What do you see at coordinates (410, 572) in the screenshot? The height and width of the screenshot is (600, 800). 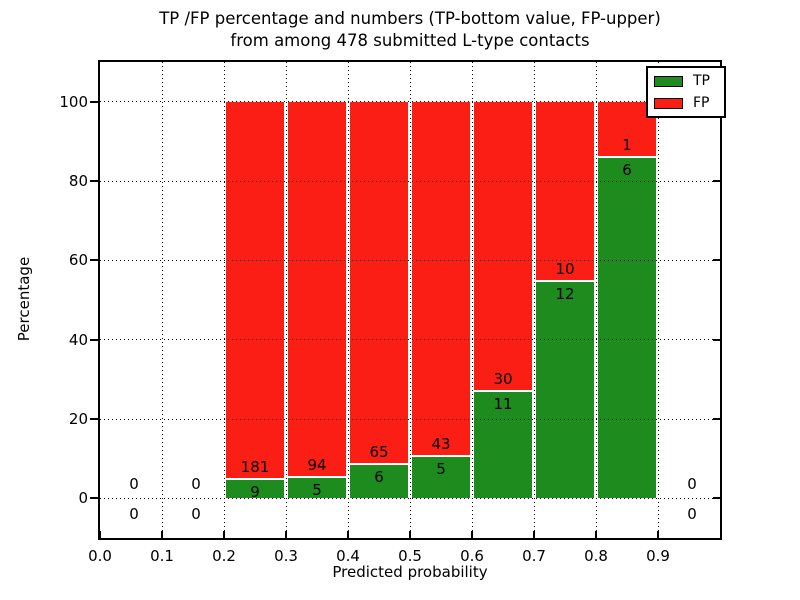 I see `x-axis-label: Predicted probability` at bounding box center [410, 572].